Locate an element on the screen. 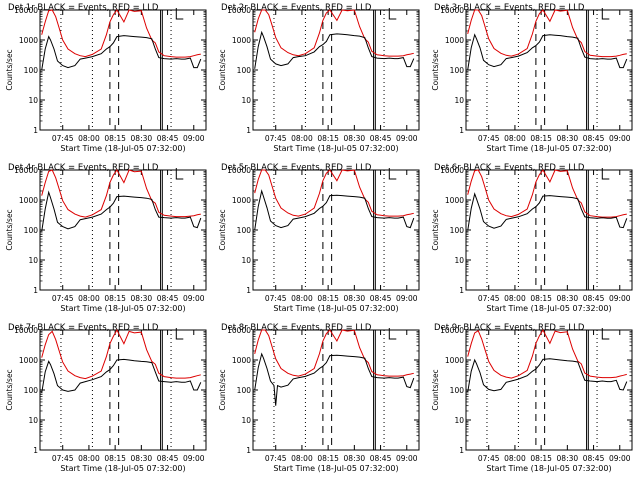 The height and width of the screenshot is (480, 640). panel-title: Det 8r BLACK = Events, RED = LLD is located at coordinates (296, 328).